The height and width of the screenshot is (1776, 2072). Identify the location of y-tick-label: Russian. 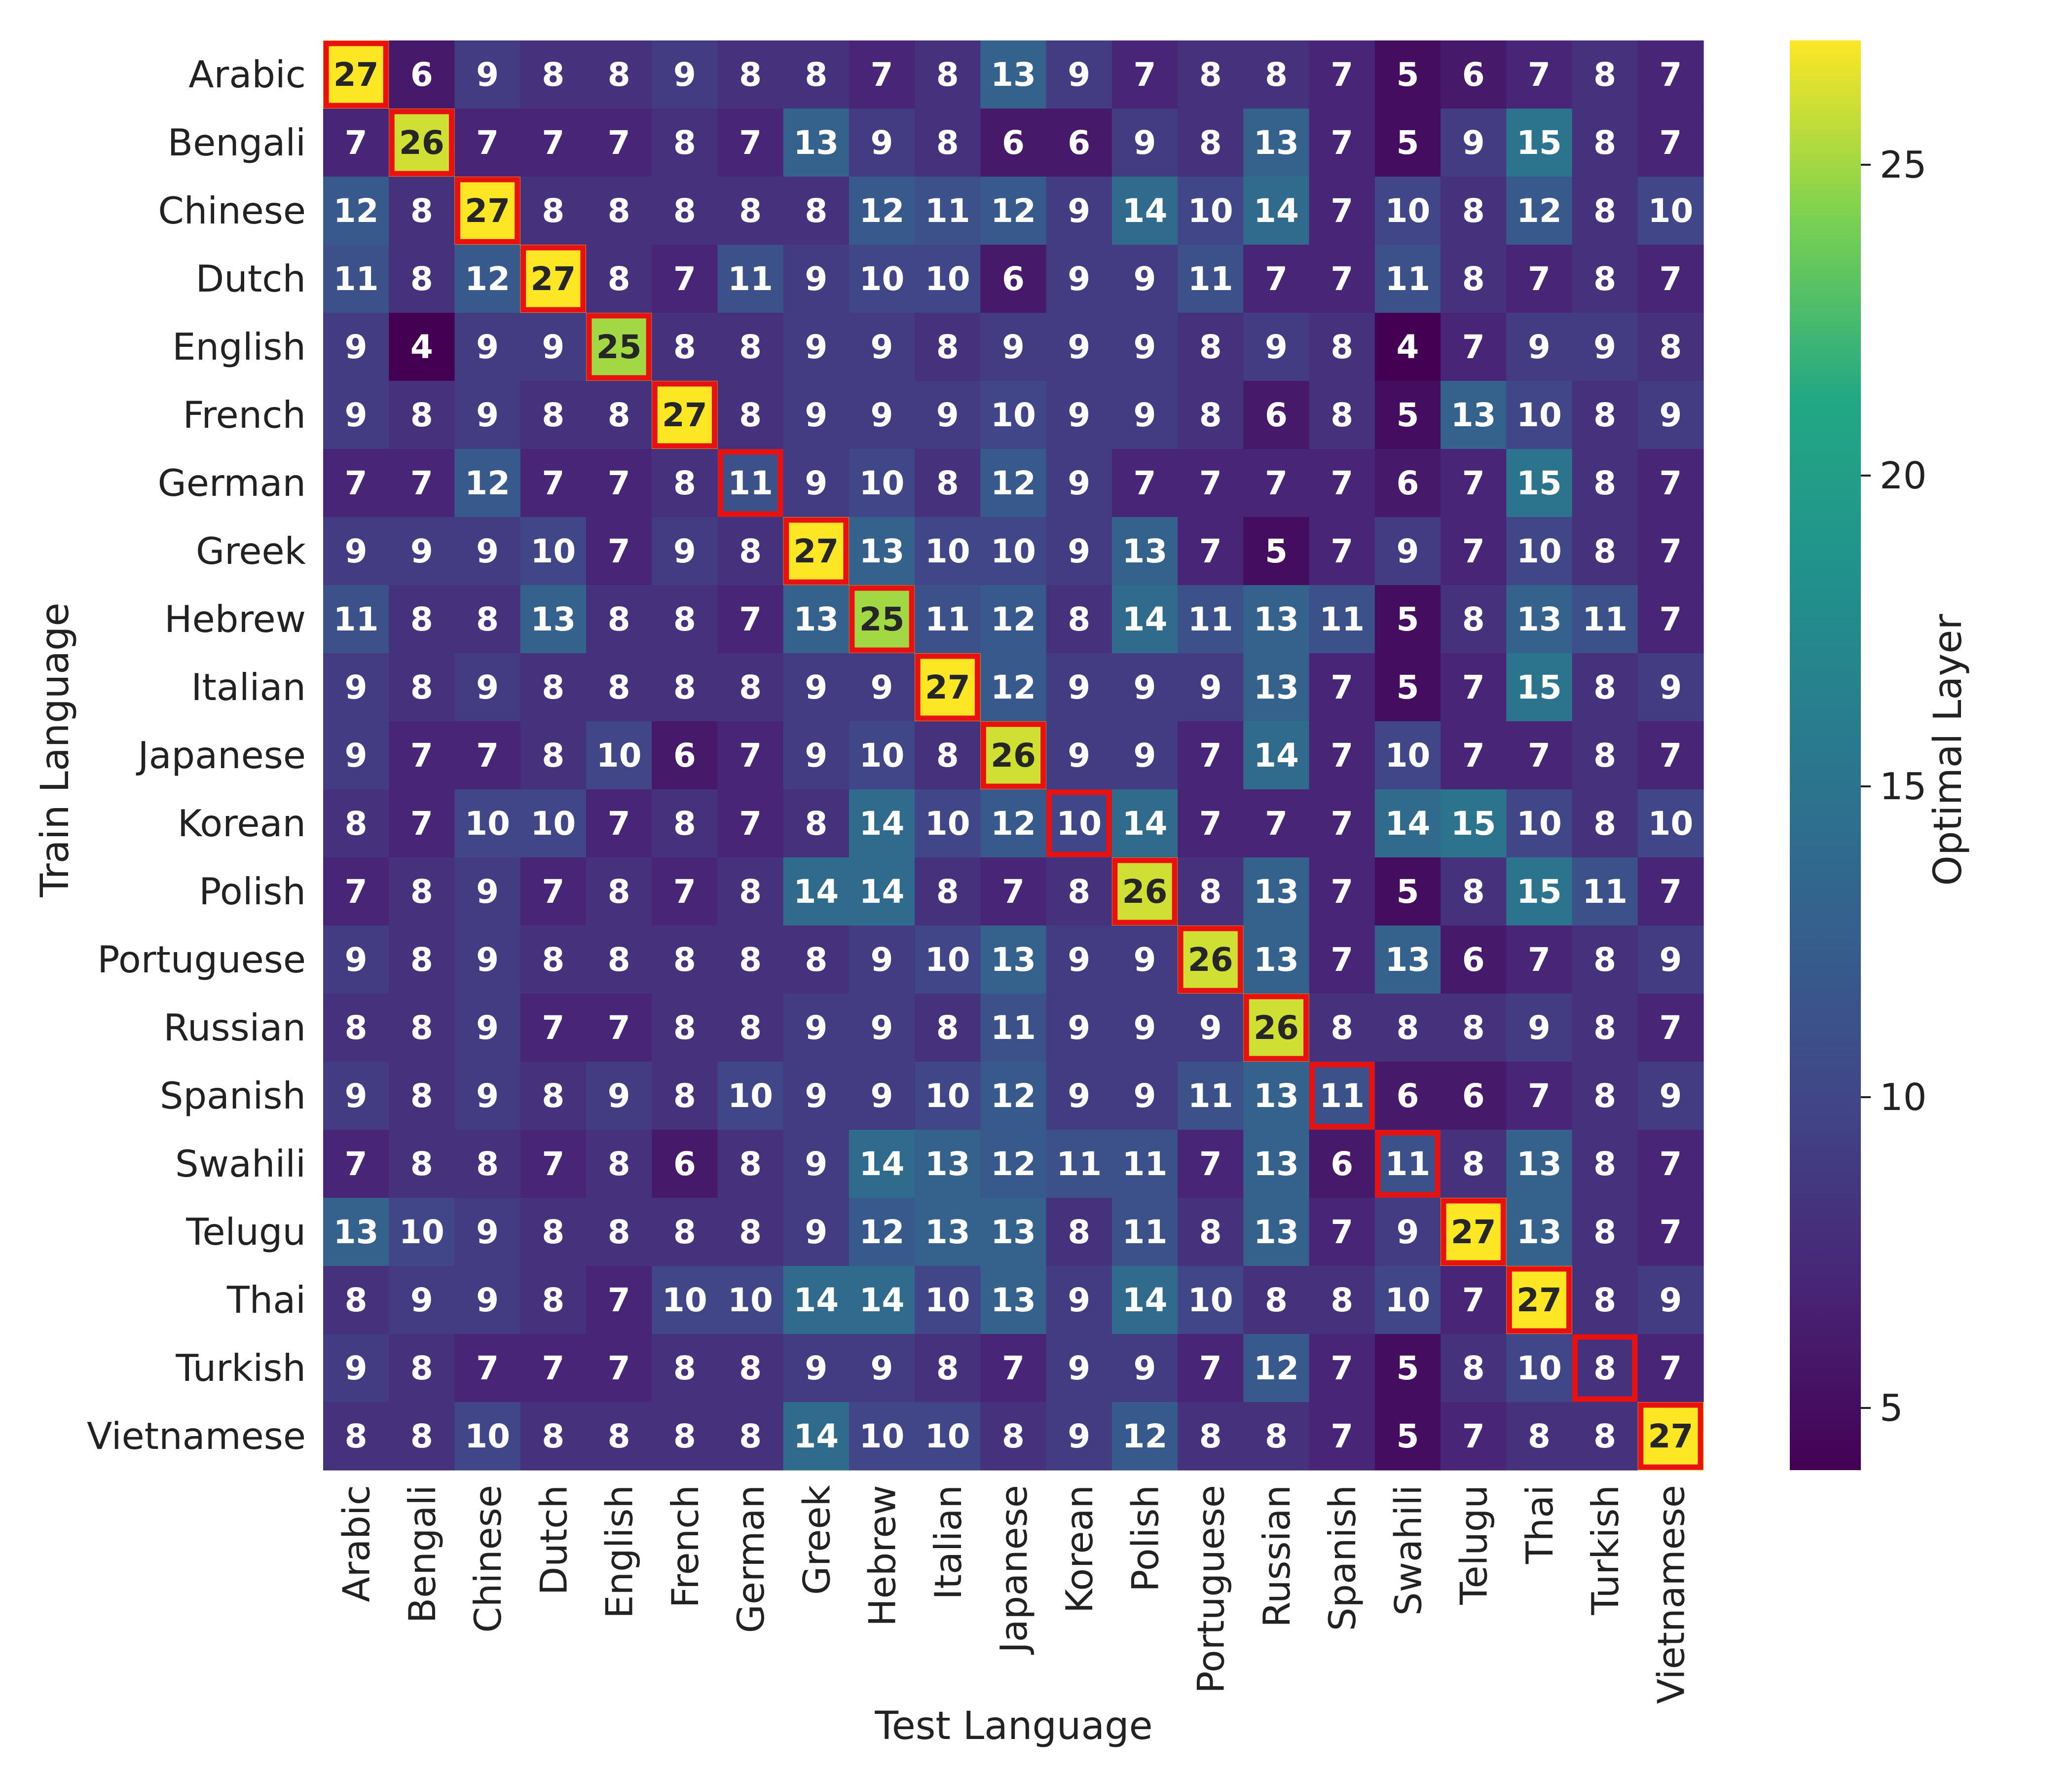
(235, 1027).